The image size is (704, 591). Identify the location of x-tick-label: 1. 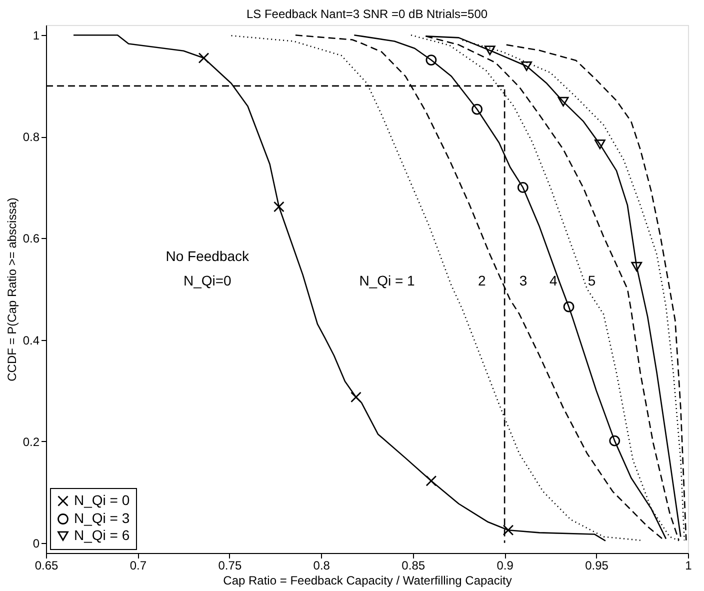
(688, 565).